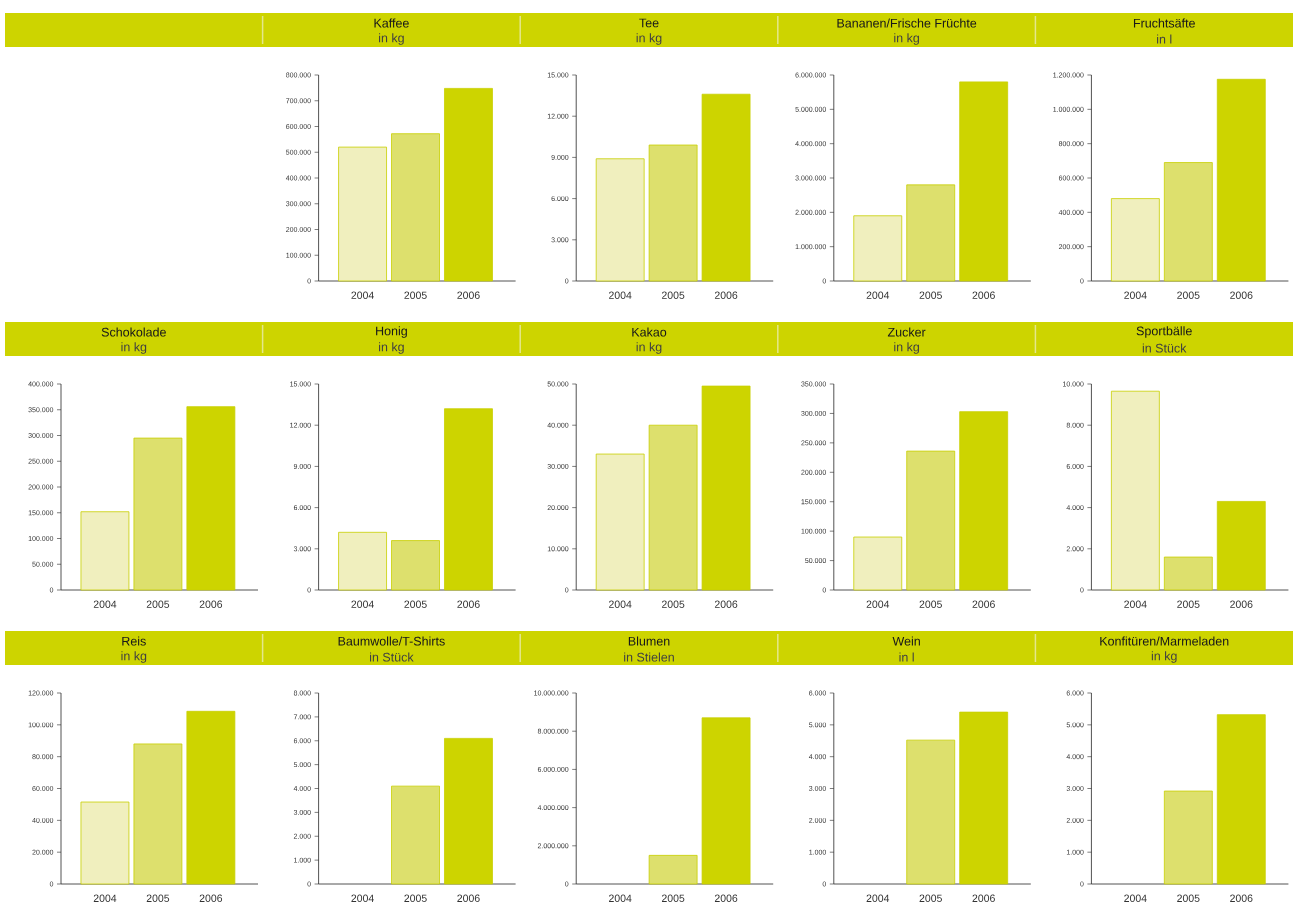 Image resolution: width=1293 pixels, height=924 pixels. What do you see at coordinates (907, 23) in the screenshot?
I see `chart-title: Bananen/Frische Früchte` at bounding box center [907, 23].